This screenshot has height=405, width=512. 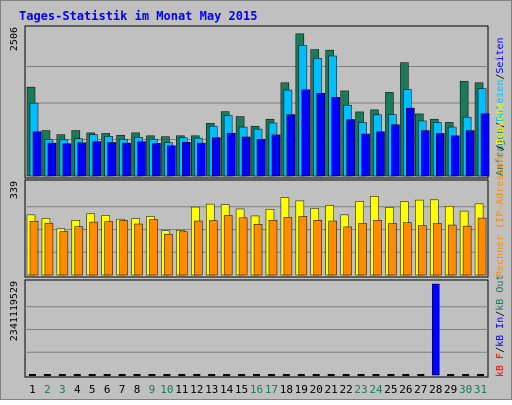 I want to click on bar-visits-rechner-ip-adressen--day-31, so click(x=482, y=246).